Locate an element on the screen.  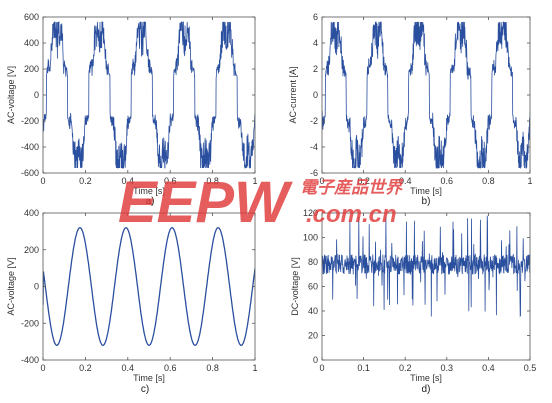
y-tick-label: 100 is located at coordinates (310, 238).